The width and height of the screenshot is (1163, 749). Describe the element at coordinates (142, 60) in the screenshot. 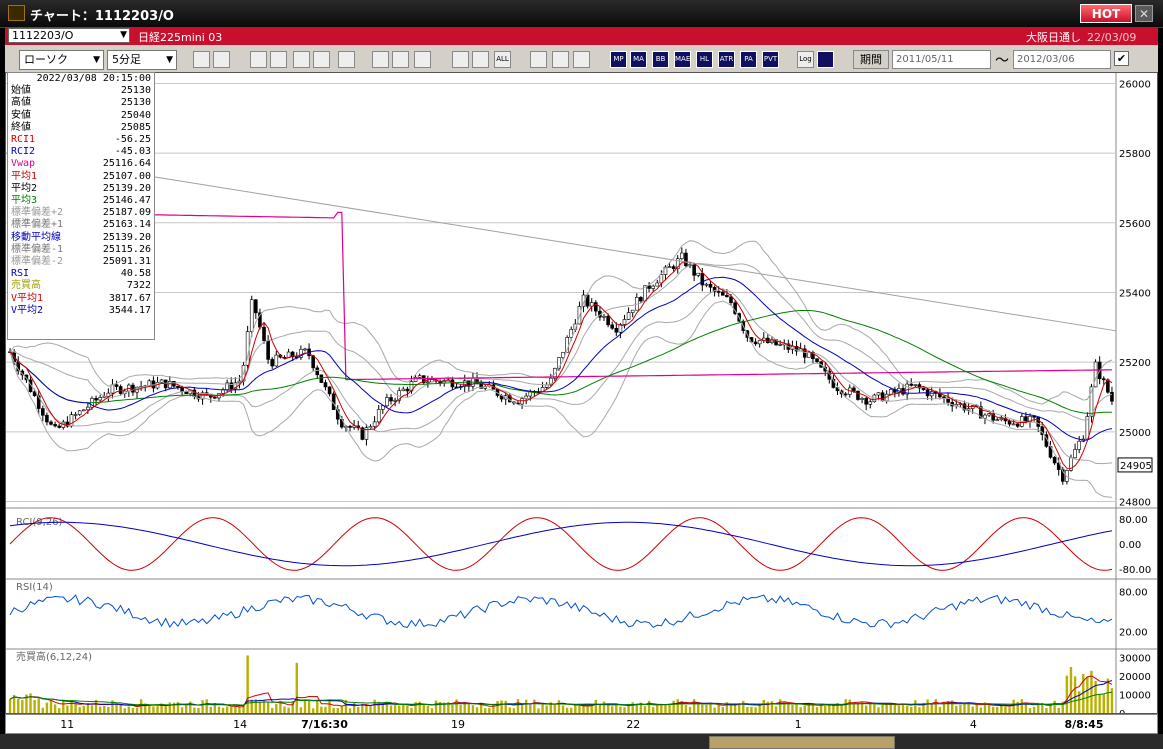

I see `interval-select: 5分足 ▼` at that location.